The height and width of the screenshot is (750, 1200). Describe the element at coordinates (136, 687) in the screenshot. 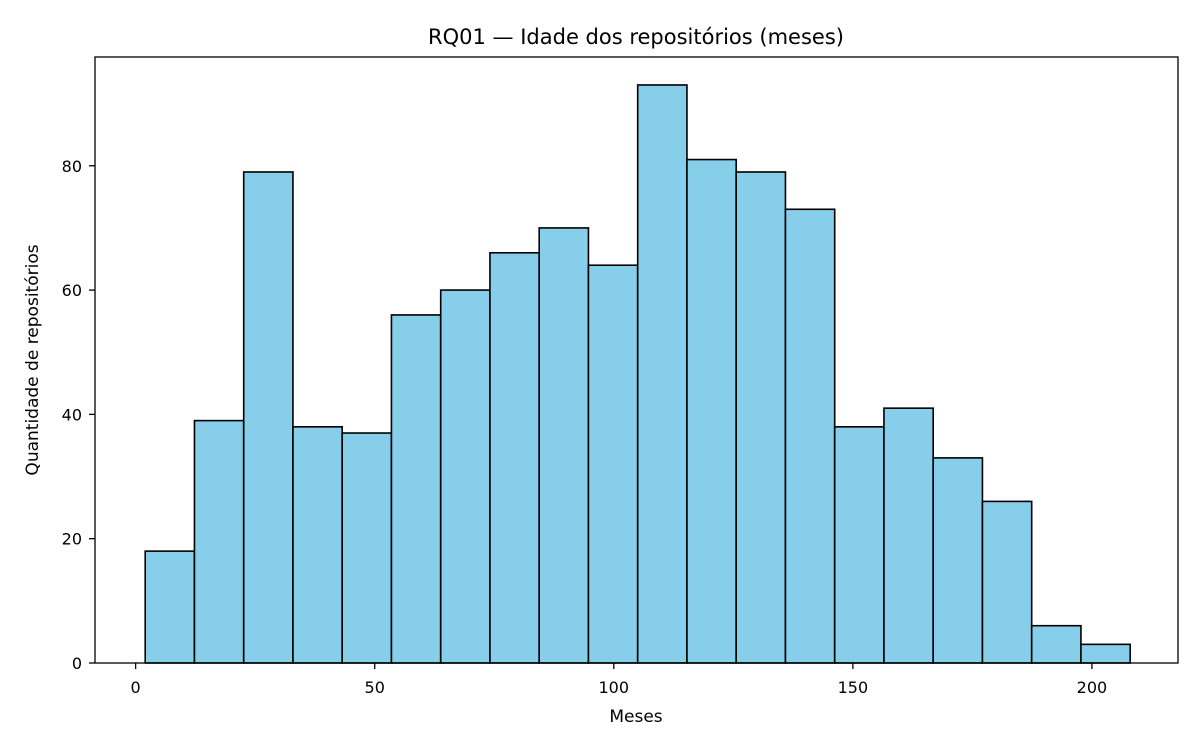

I see `x-tick-label-0: 0` at that location.